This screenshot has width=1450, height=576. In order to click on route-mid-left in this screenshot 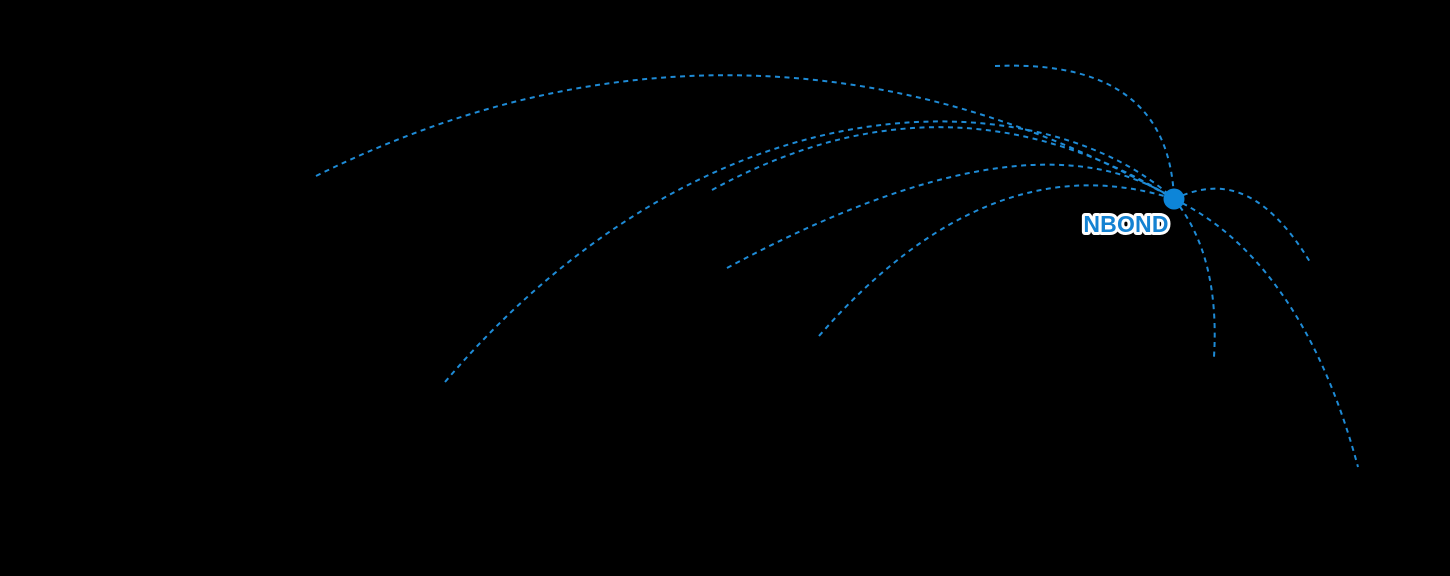, I will do `click(950, 216)`.